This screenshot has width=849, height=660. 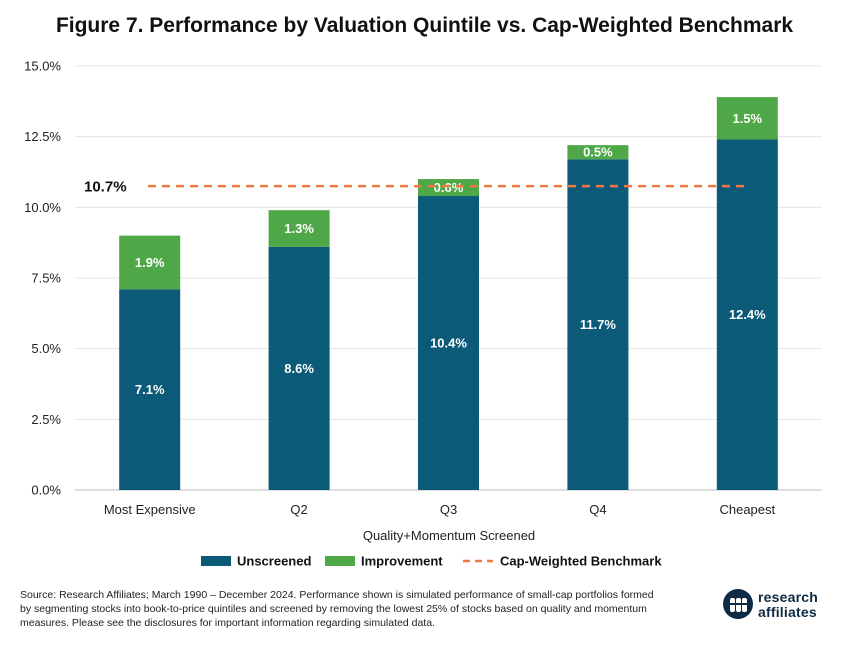 What do you see at coordinates (449, 535) in the screenshot?
I see `x-axis-title: Quality+Momentum Screened` at bounding box center [449, 535].